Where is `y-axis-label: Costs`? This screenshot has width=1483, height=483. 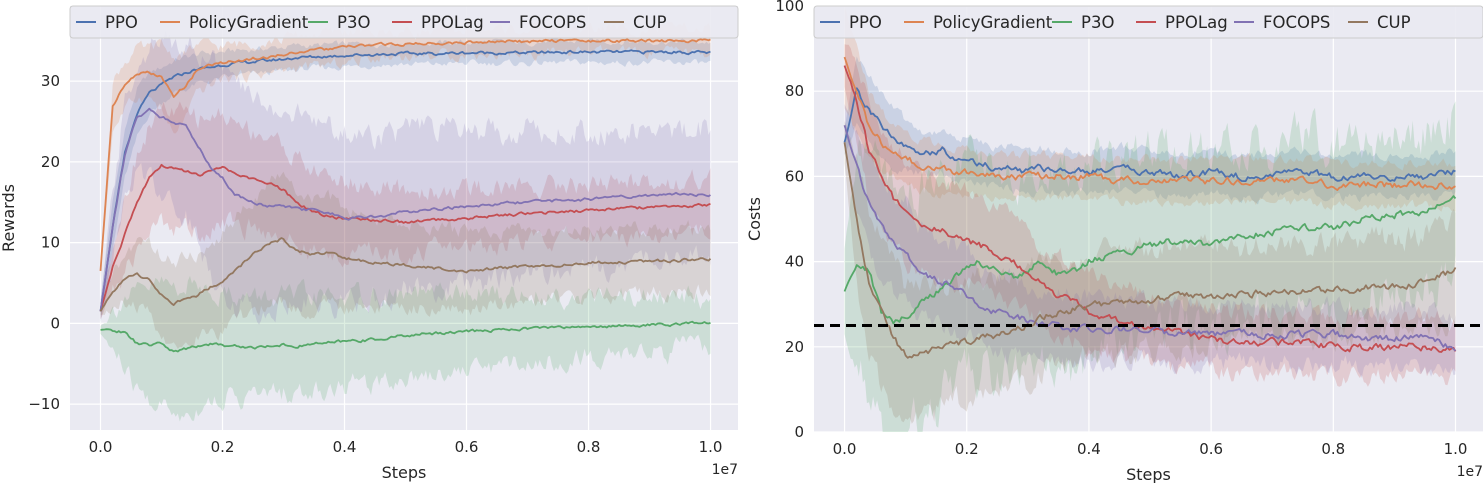 y-axis-label: Costs is located at coordinates (754, 219).